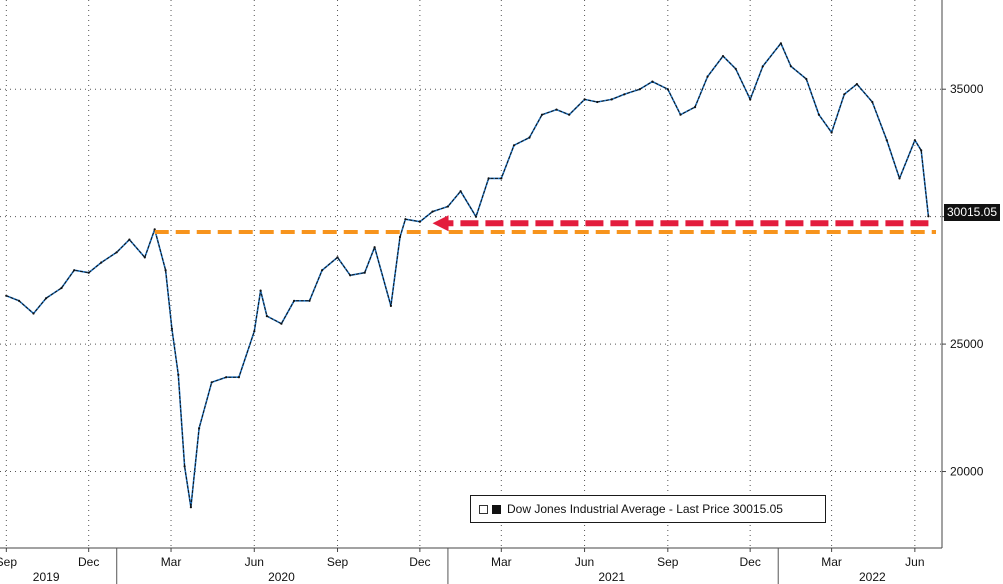  I want to click on year-label: 2019, so click(46, 577).